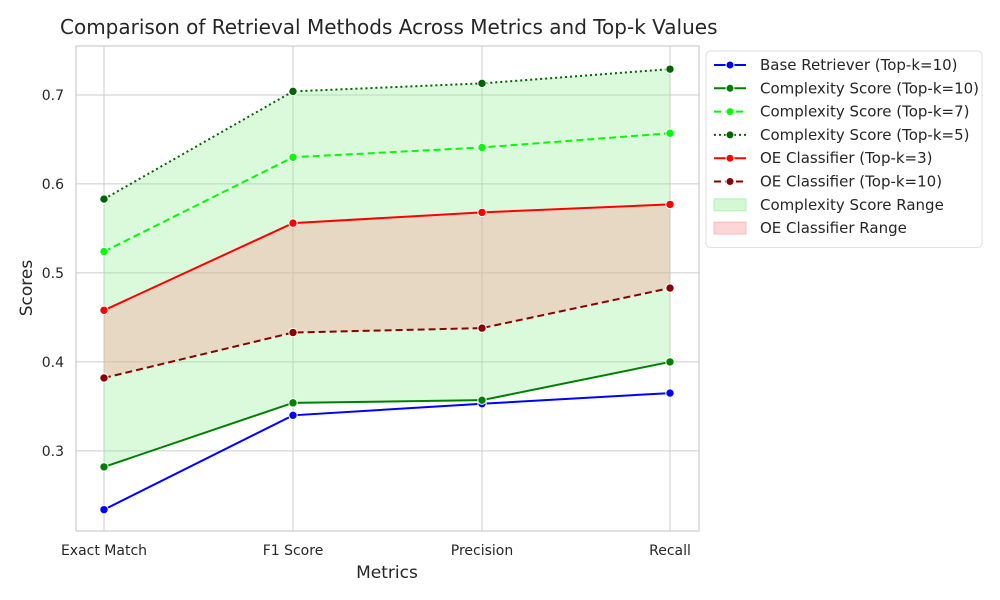 The width and height of the screenshot is (1000, 600). What do you see at coordinates (670, 551) in the screenshot?
I see `x-tick-label: Recall` at bounding box center [670, 551].